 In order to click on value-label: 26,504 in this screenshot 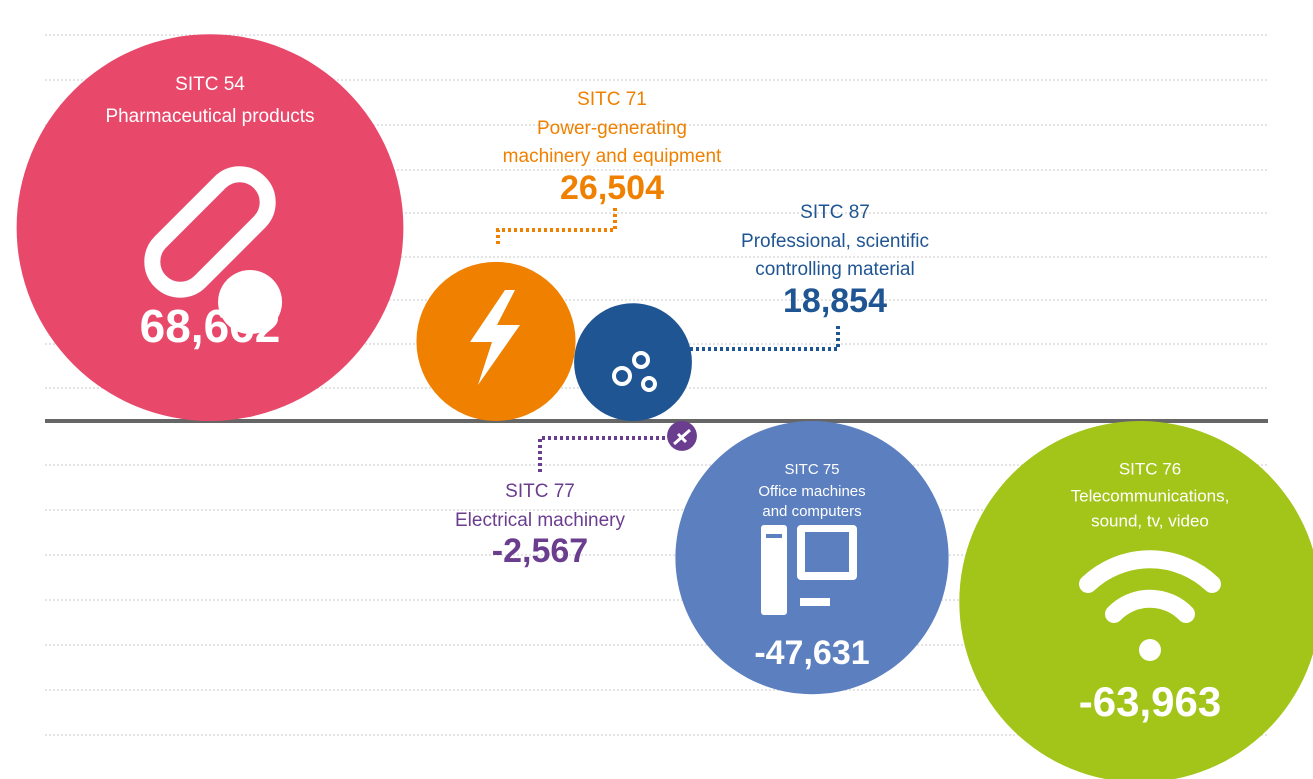, I will do `click(612, 188)`.